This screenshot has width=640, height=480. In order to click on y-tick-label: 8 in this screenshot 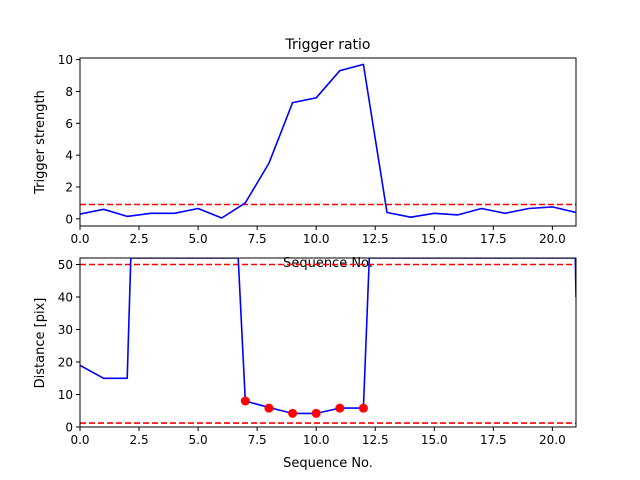, I will do `click(69, 92)`.